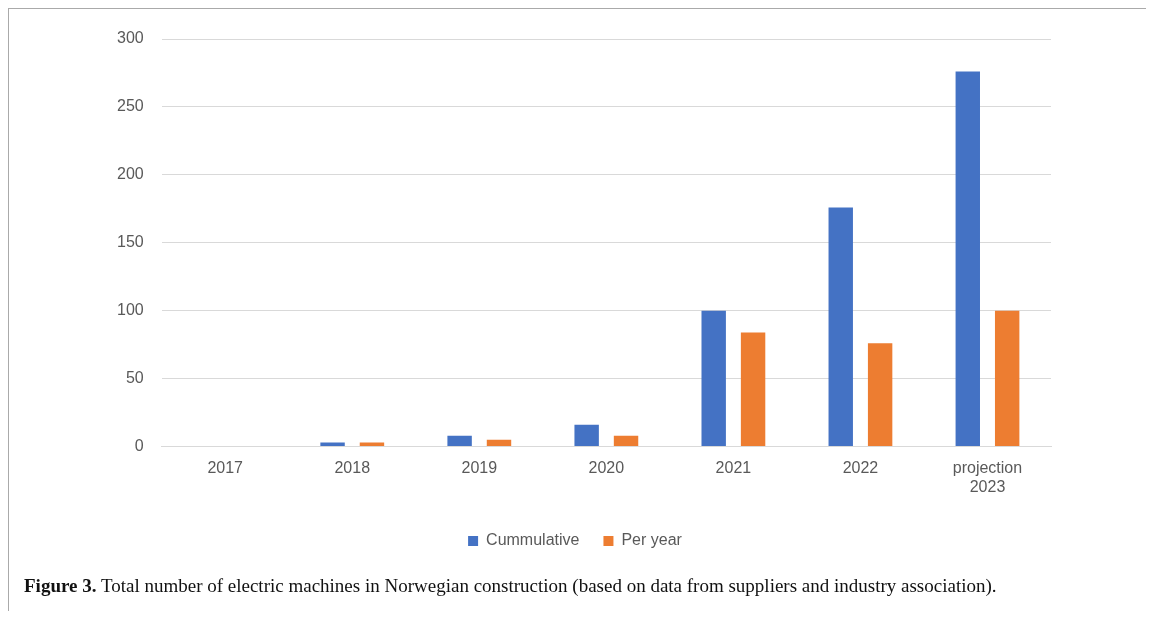 This screenshot has width=1153, height=624. What do you see at coordinates (479, 467) in the screenshot?
I see `x-tick-label: 2019` at bounding box center [479, 467].